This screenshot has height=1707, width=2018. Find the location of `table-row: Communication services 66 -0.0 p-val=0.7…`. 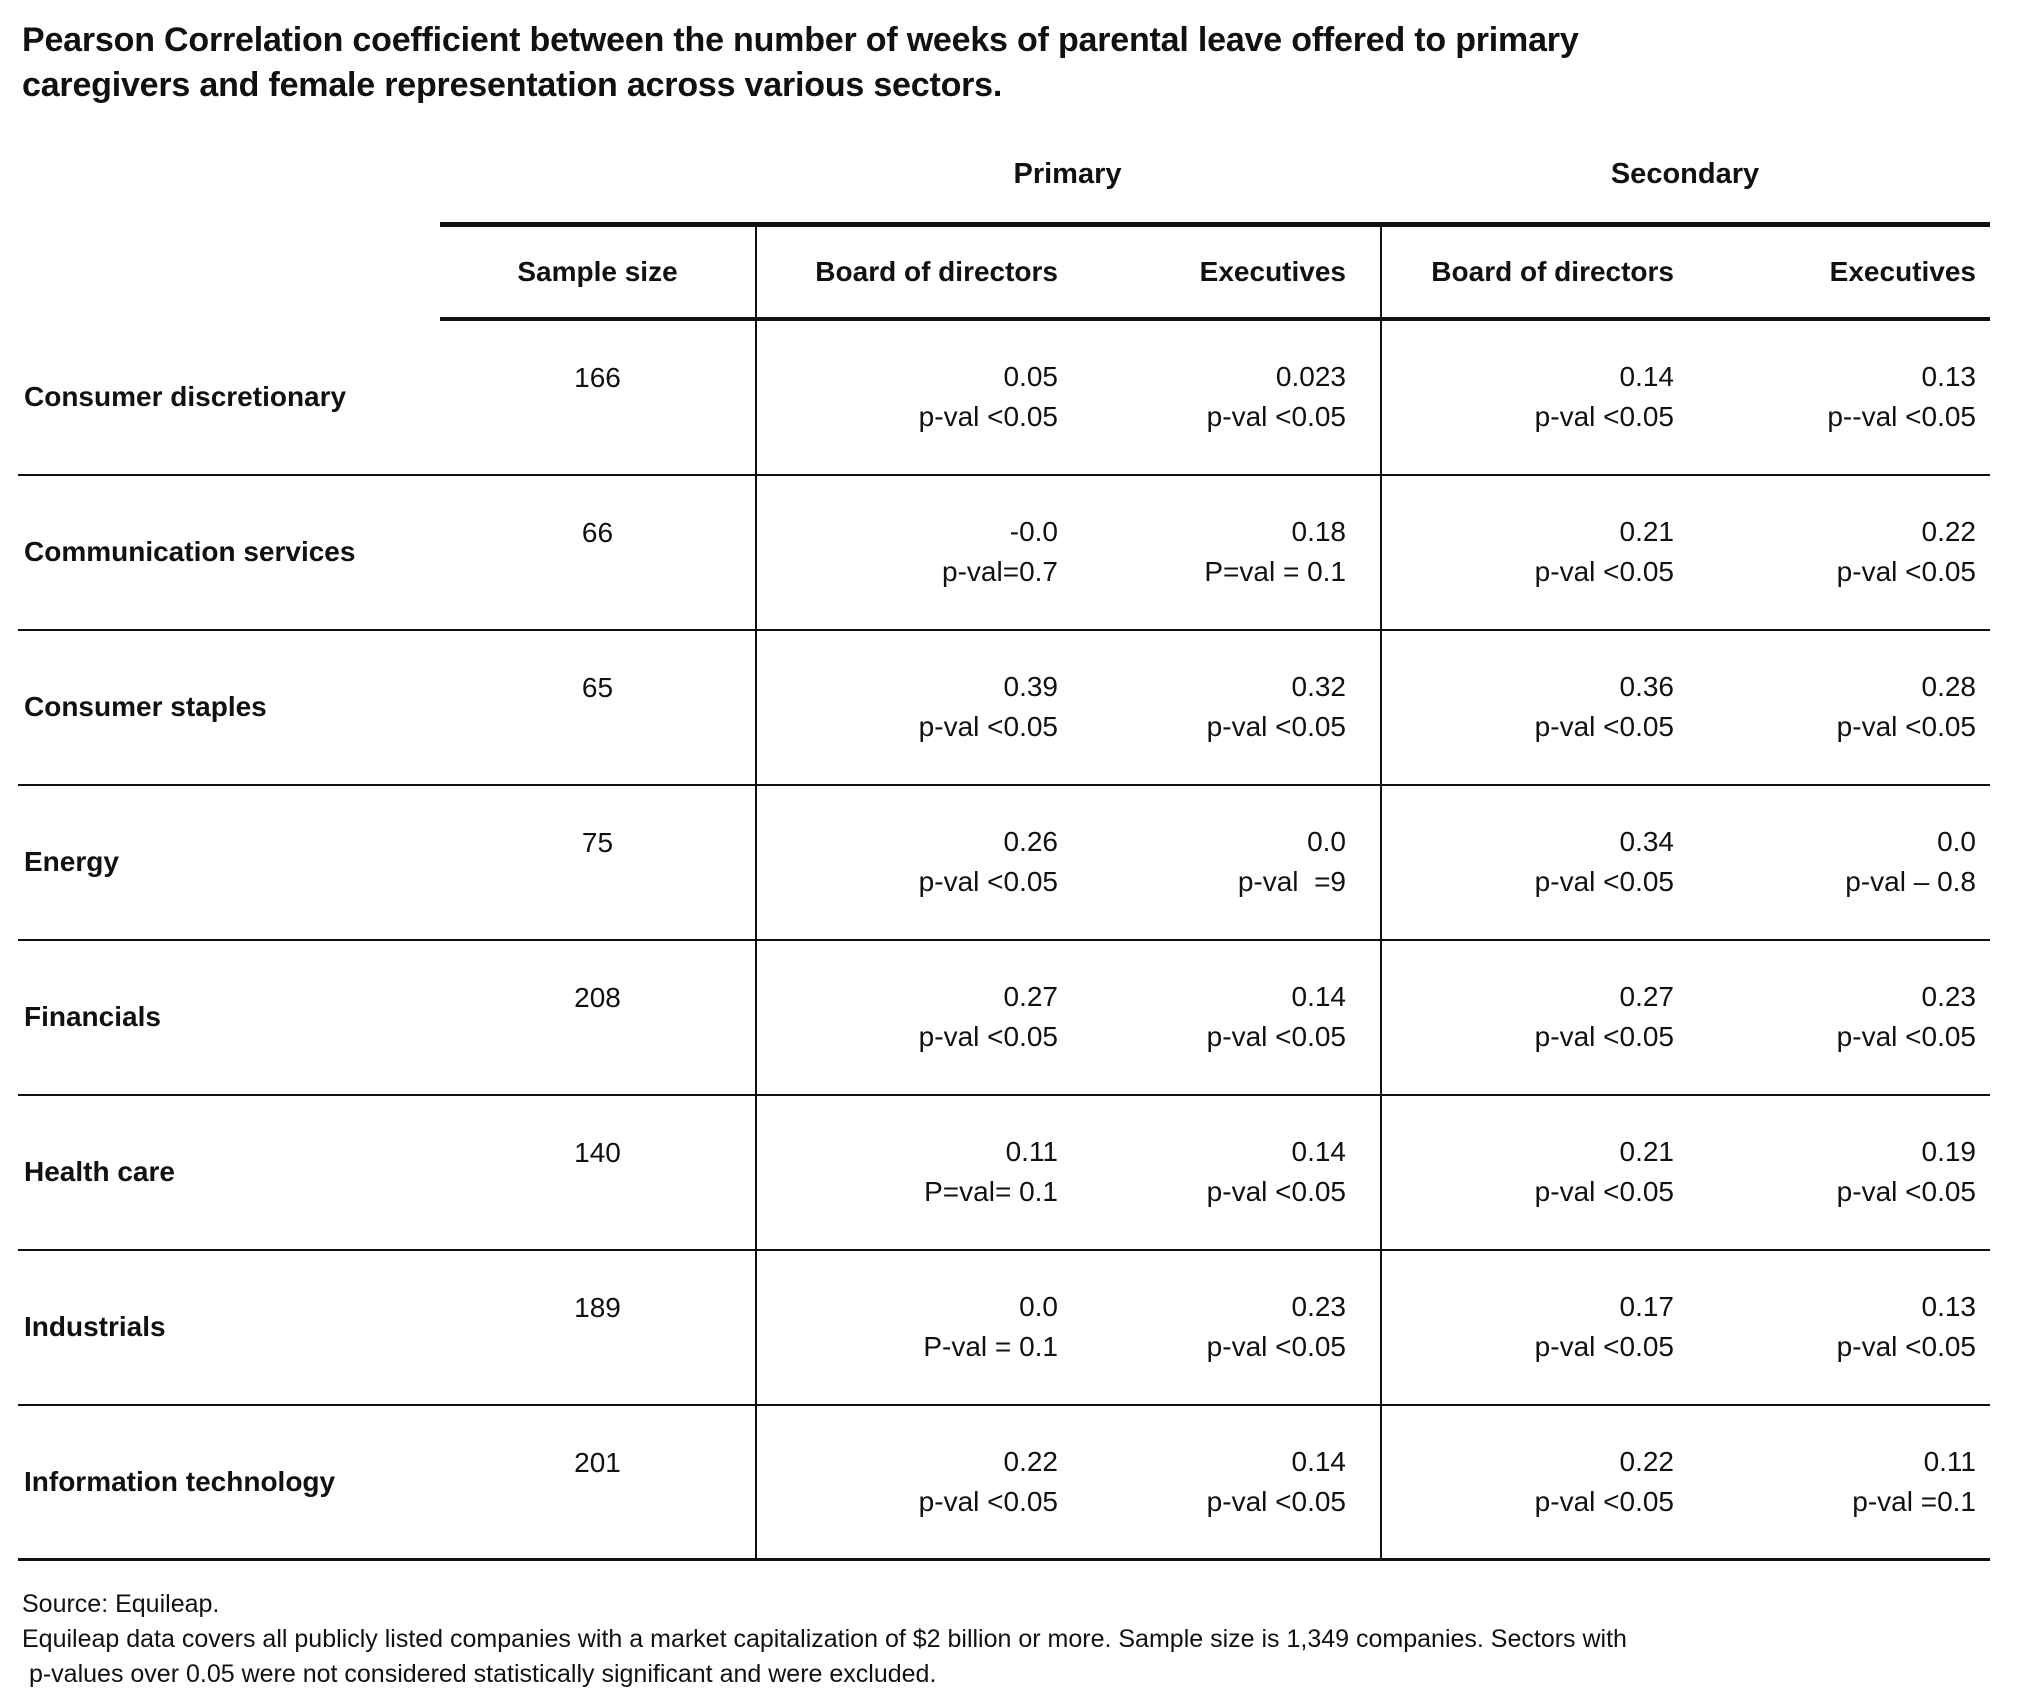

table-row: Communication services 66 -0.0 p-val=0.7… is located at coordinates (1004, 553).